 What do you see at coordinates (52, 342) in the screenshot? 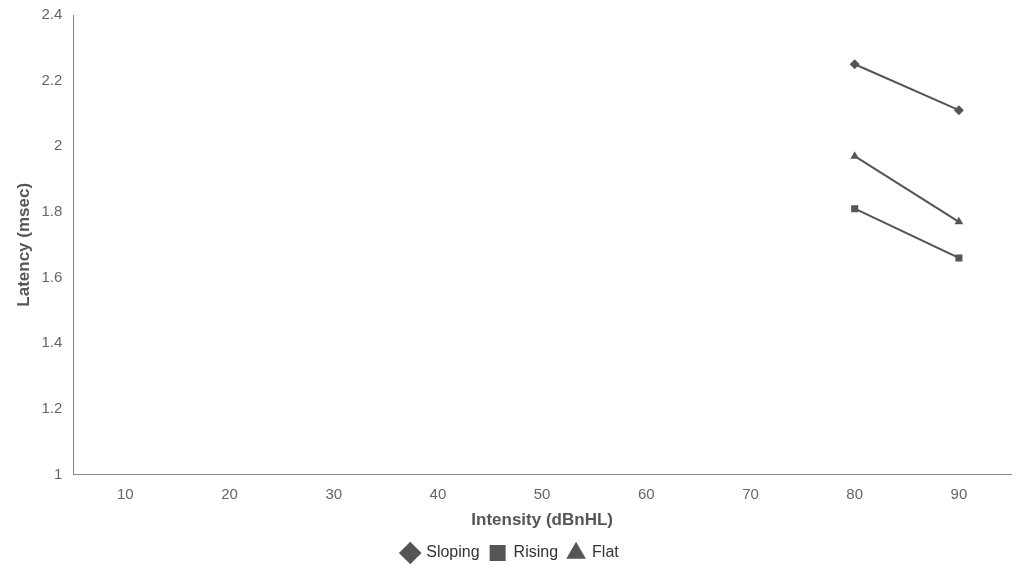
I see `y-tick-label: 1.4` at bounding box center [52, 342].